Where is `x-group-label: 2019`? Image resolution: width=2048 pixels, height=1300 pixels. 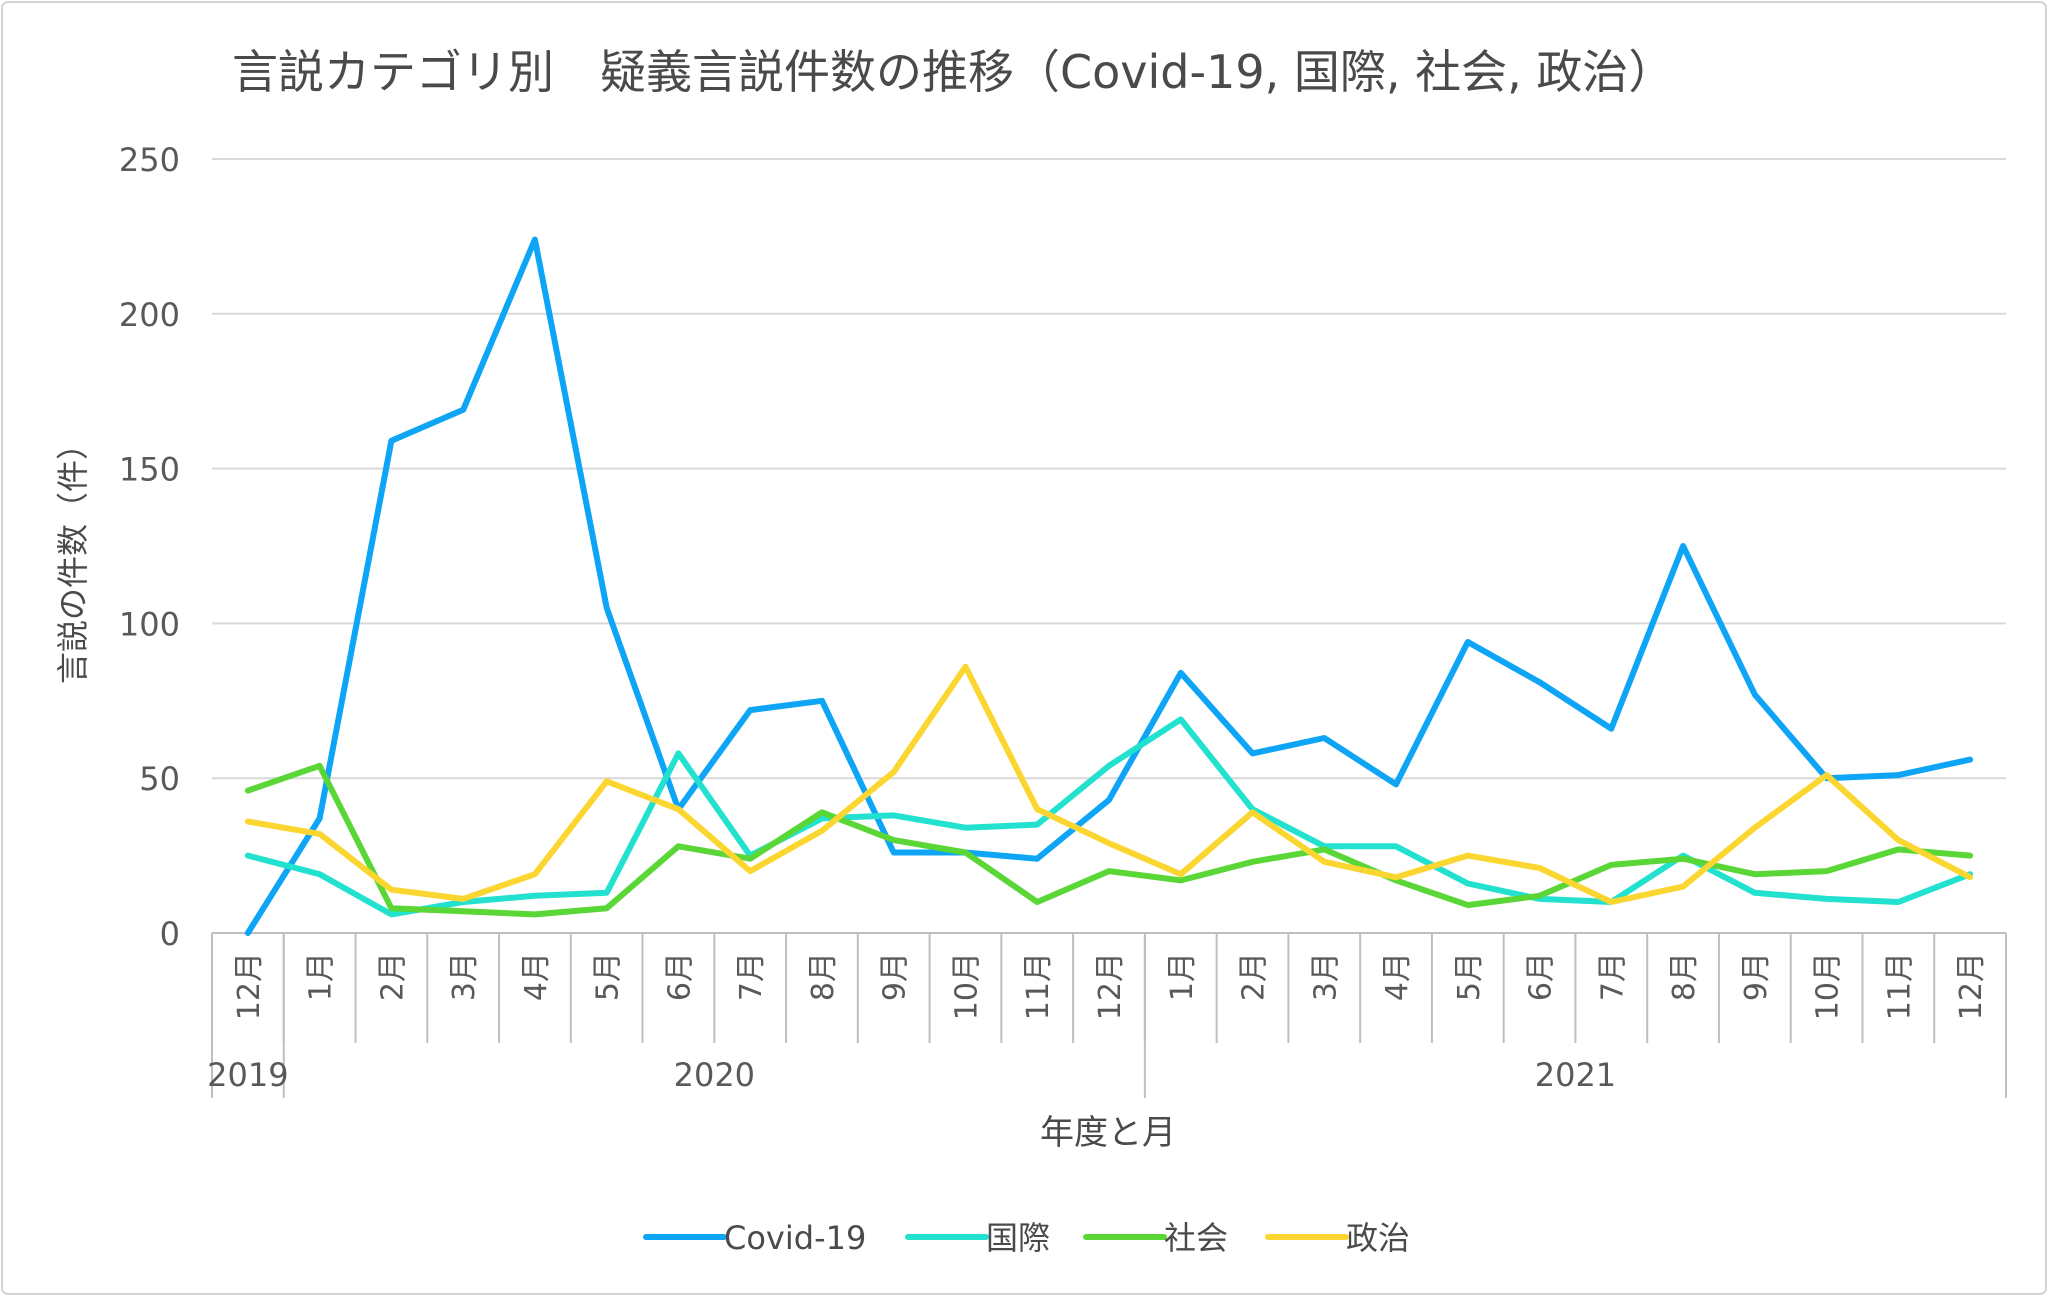
x-group-label: 2019 is located at coordinates (247, 1075).